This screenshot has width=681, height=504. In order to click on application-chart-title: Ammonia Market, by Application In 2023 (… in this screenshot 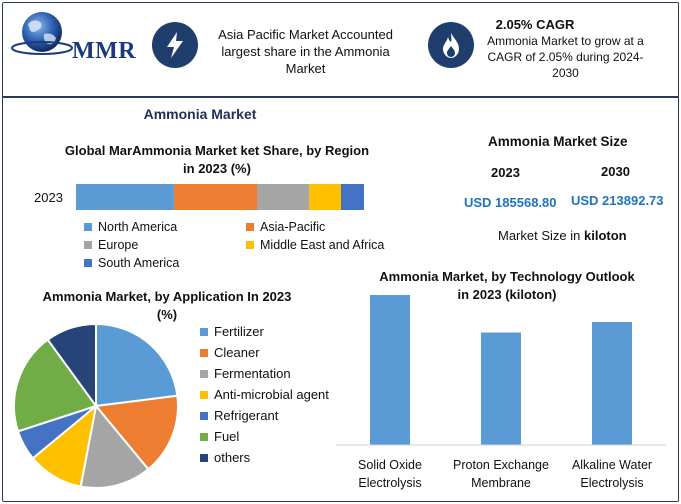, I will do `click(167, 305)`.